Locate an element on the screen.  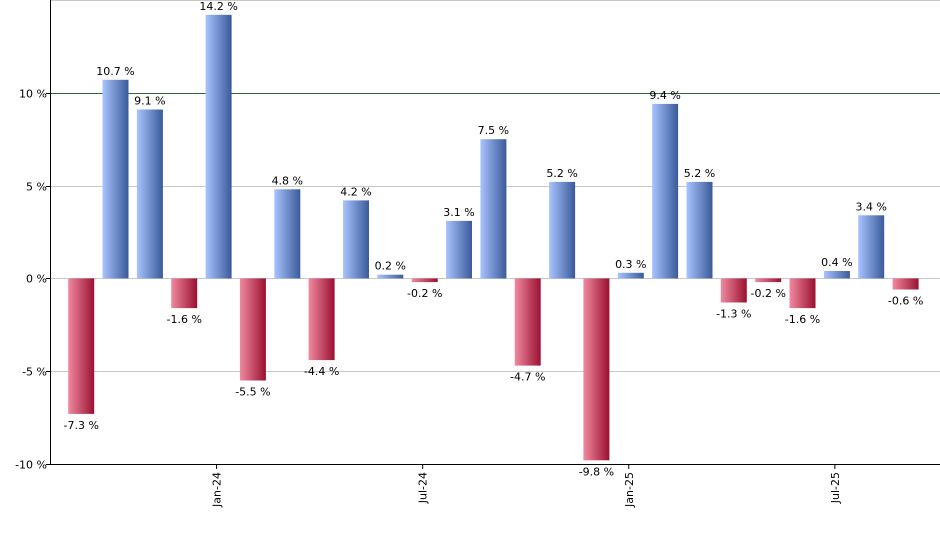
data-label: 14.2 % is located at coordinates (218, 6).